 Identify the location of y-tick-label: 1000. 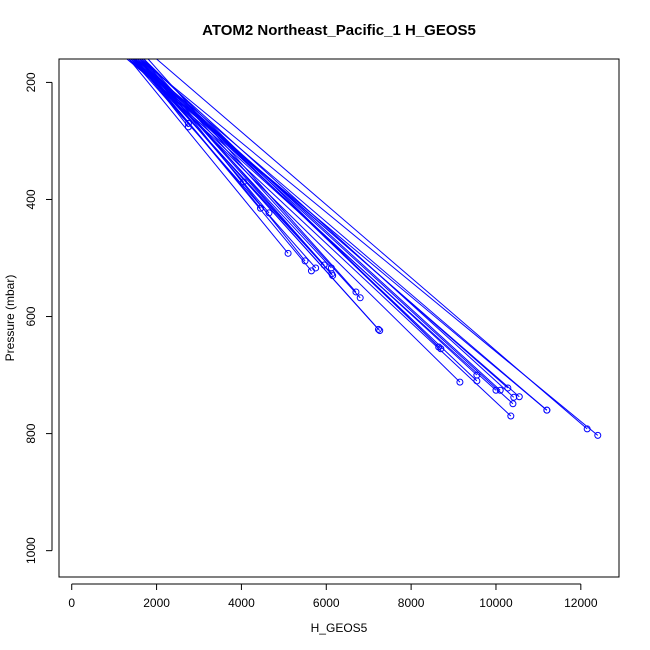
(31, 550).